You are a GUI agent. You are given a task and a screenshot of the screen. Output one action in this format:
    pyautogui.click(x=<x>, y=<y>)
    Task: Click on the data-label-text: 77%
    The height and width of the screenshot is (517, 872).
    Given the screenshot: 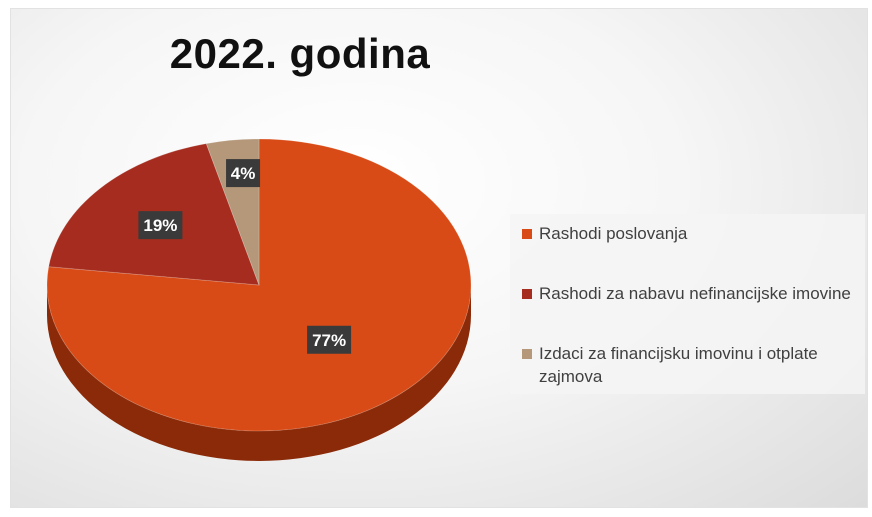 What is the action you would take?
    pyautogui.click(x=329, y=340)
    